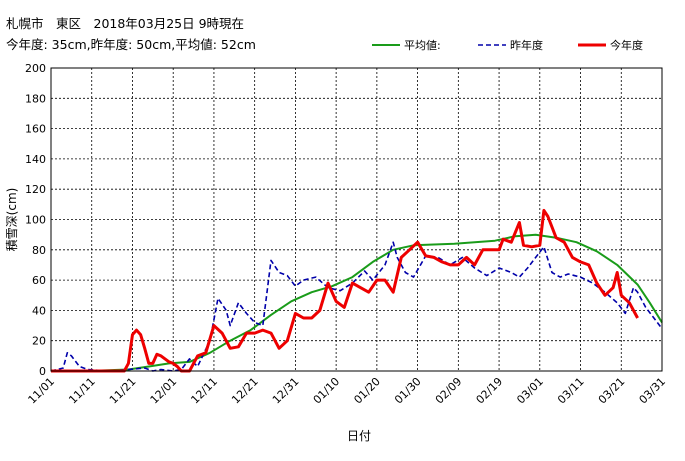 The image size is (685, 461). Describe the element at coordinates (507, 45) in the screenshot. I see `legend: 平均値: 昨年度 今年度` at that location.